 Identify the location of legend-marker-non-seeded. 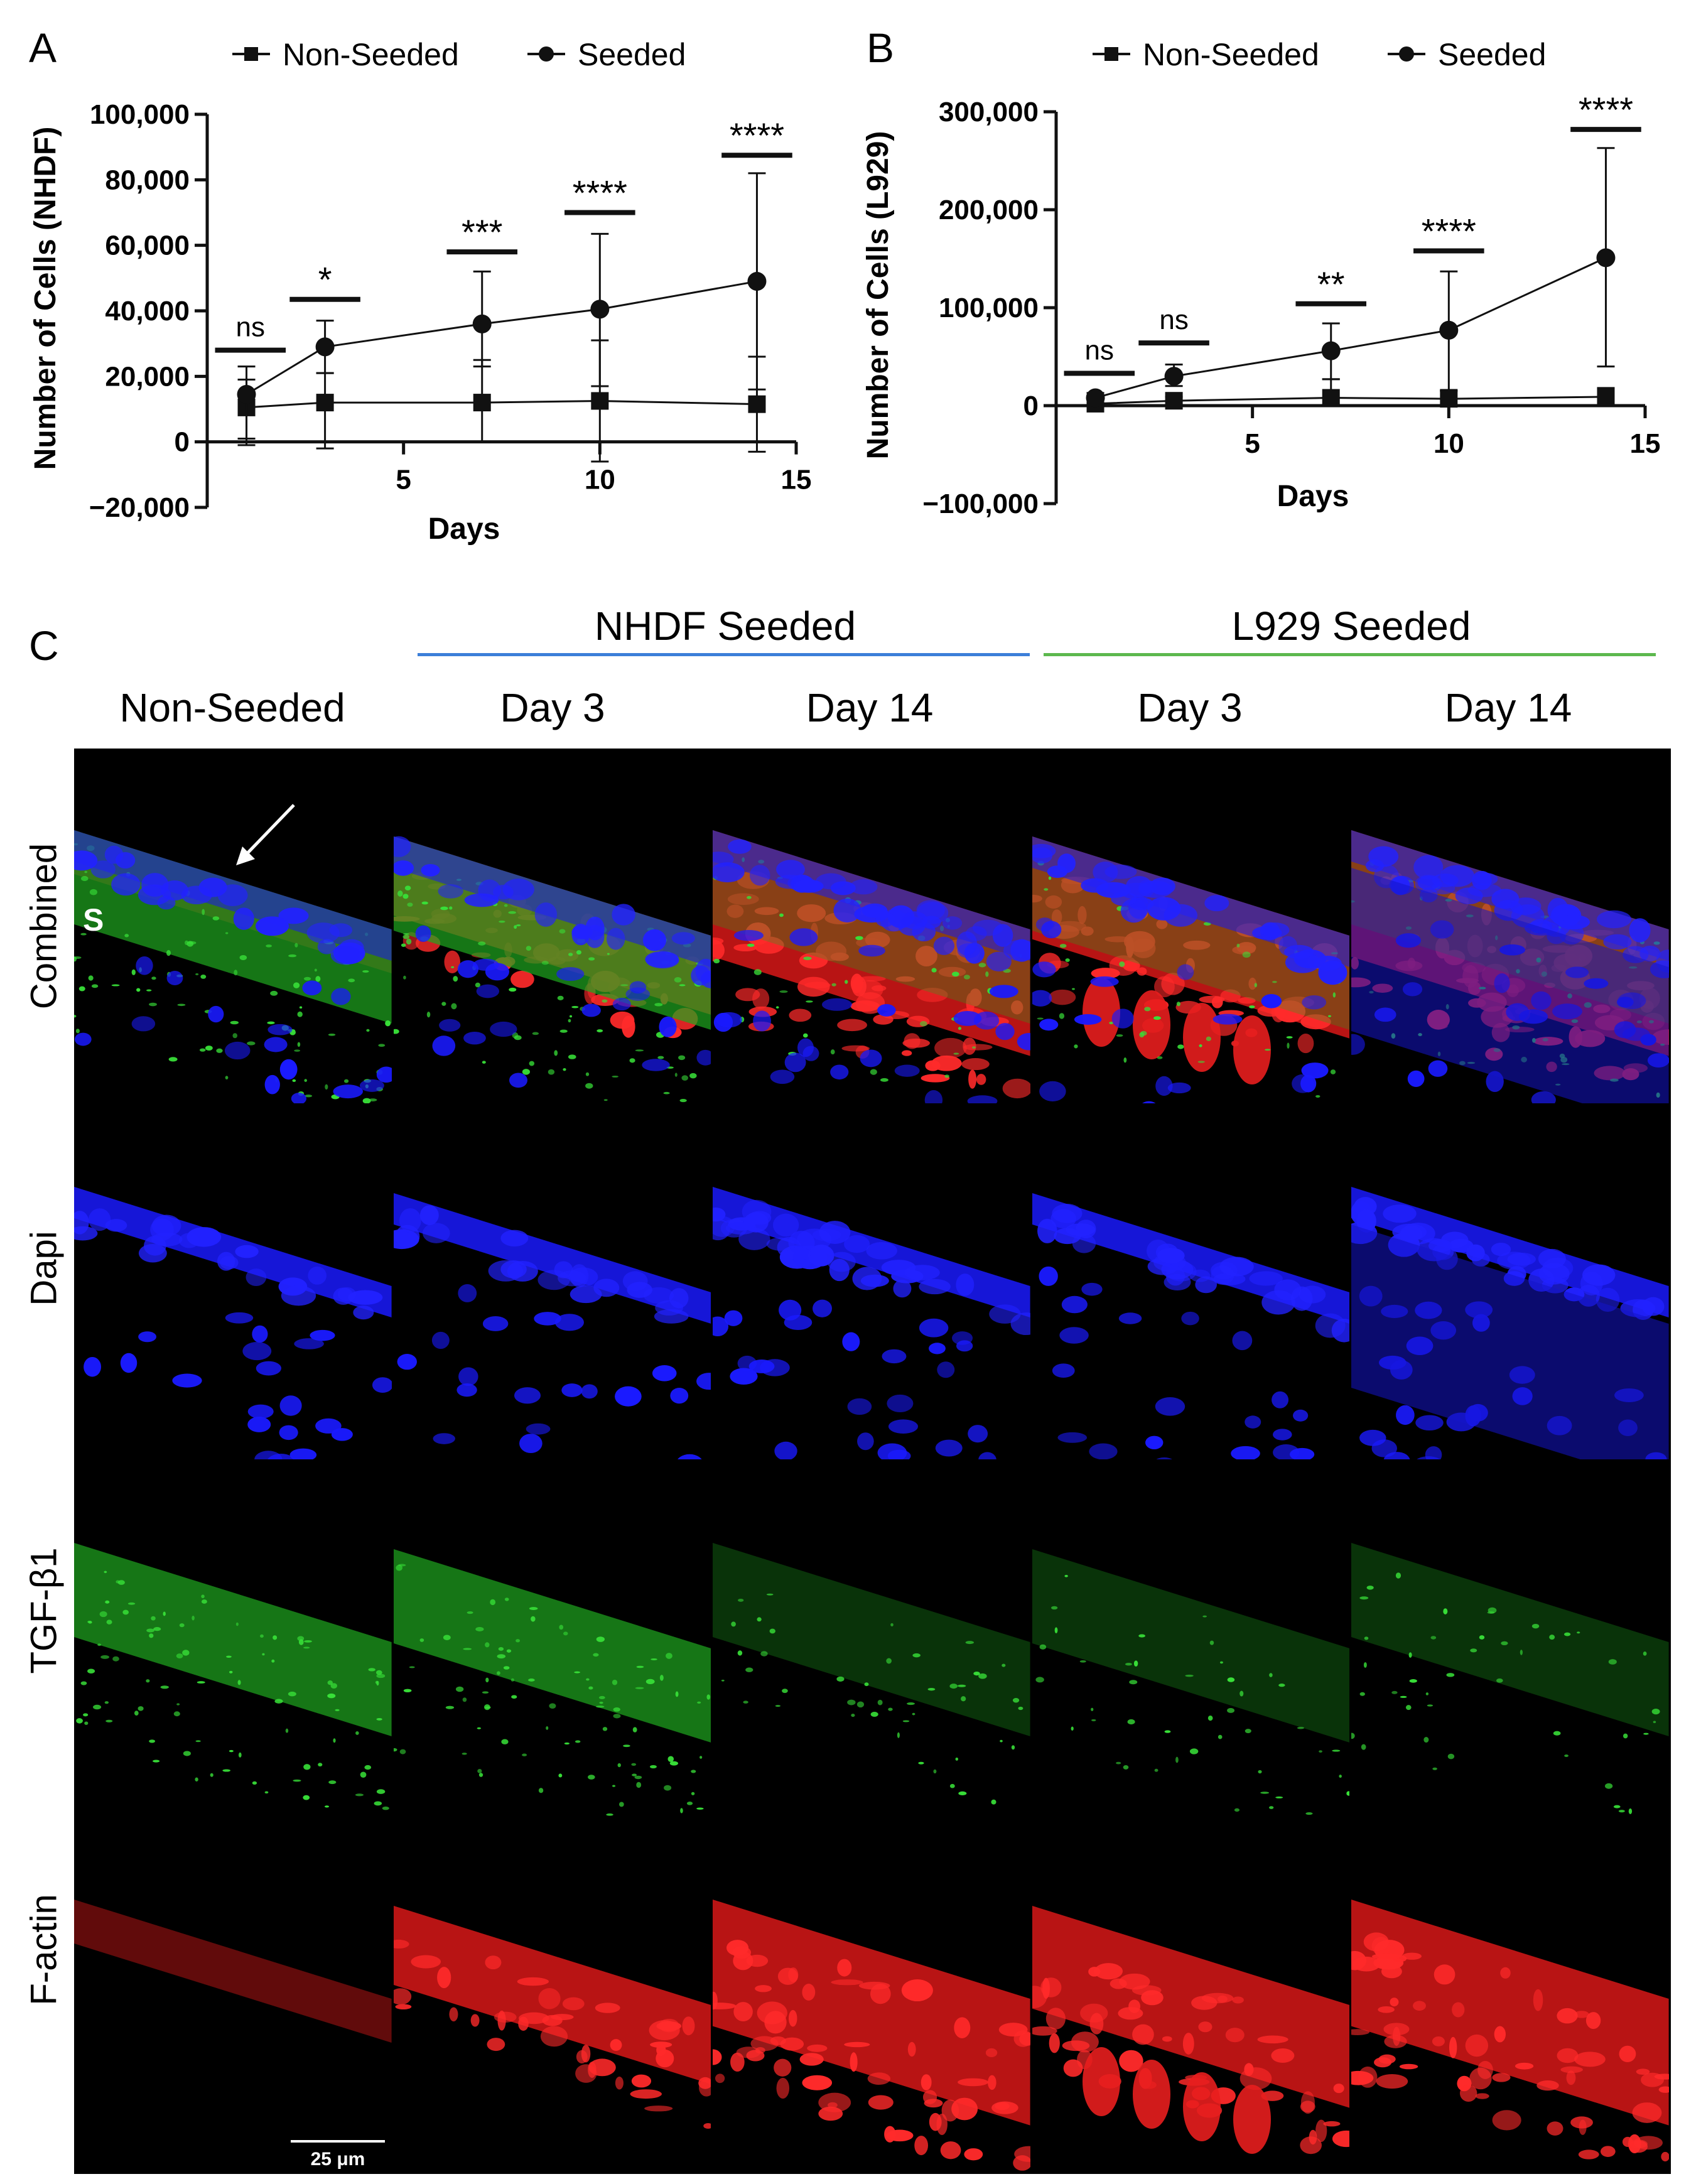
(251, 54).